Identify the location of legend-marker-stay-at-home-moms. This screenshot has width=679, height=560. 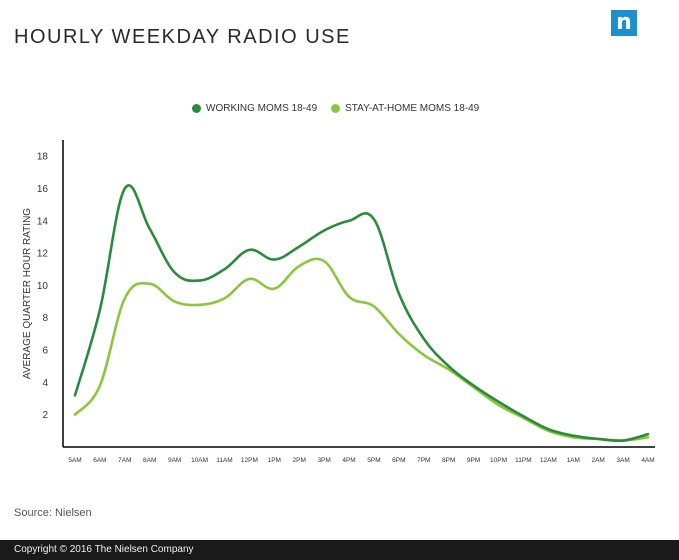
(336, 108).